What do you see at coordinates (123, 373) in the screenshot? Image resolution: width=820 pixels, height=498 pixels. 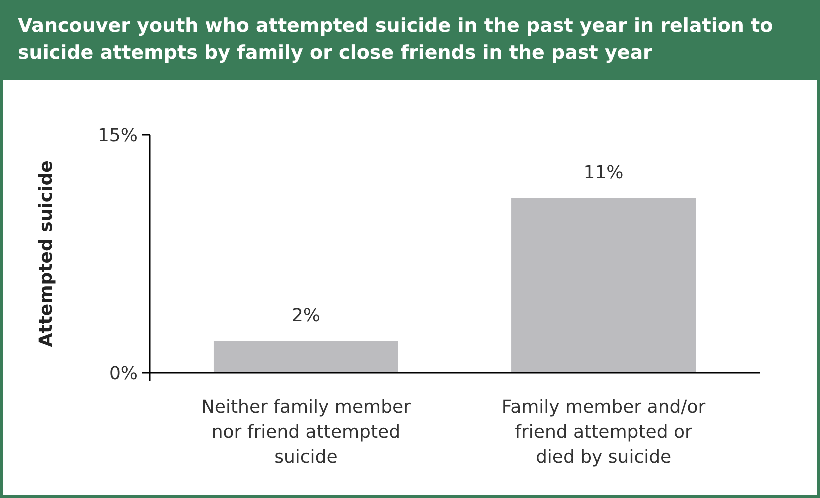 I see `y-tick-label: 0%` at bounding box center [123, 373].